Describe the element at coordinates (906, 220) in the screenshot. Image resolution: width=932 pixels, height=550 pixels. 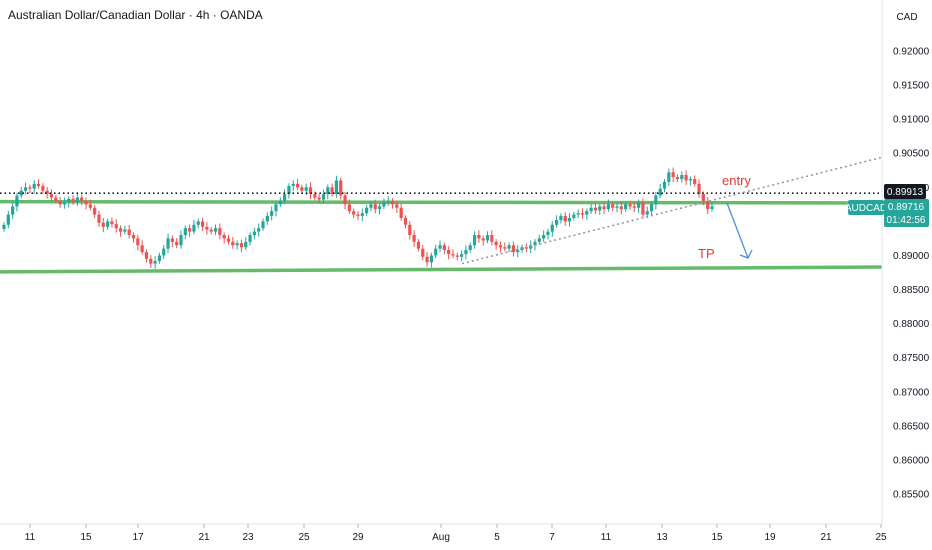
I see `countdown-value: 01:42:56` at that location.